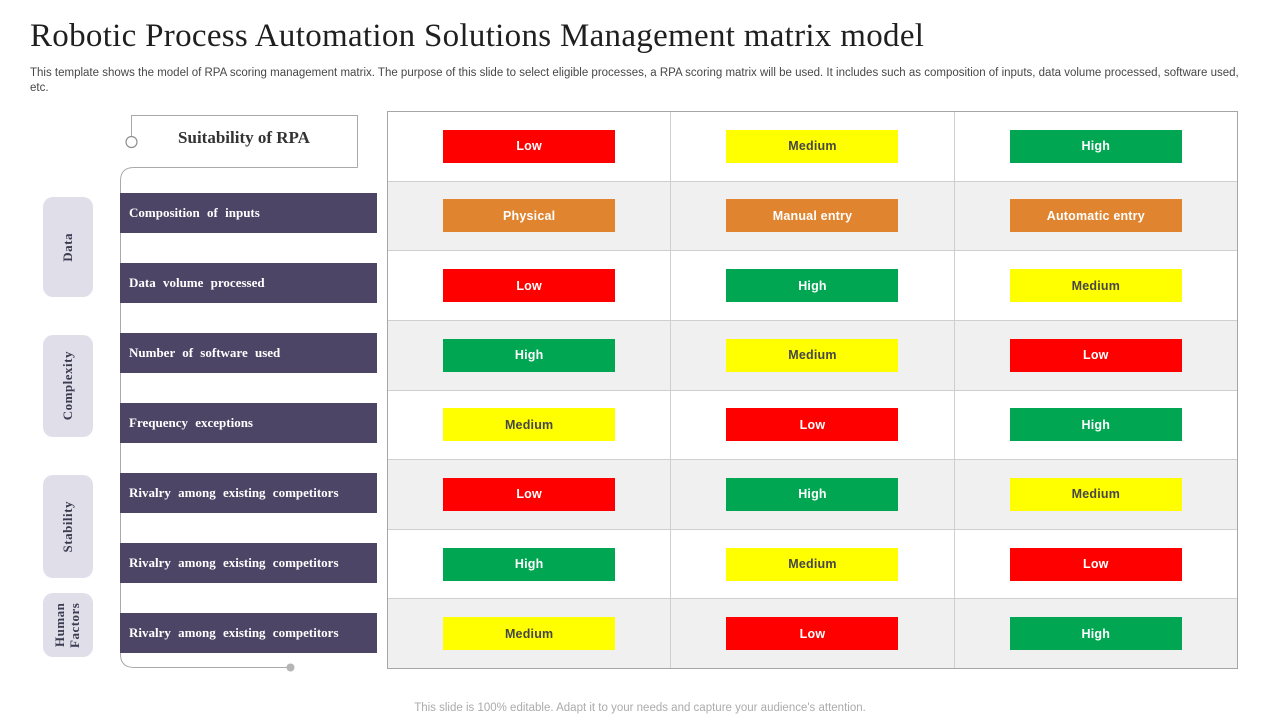  What do you see at coordinates (248, 423) in the screenshot?
I see `row-label-frequency-exceptions: Frequency exceptions` at bounding box center [248, 423].